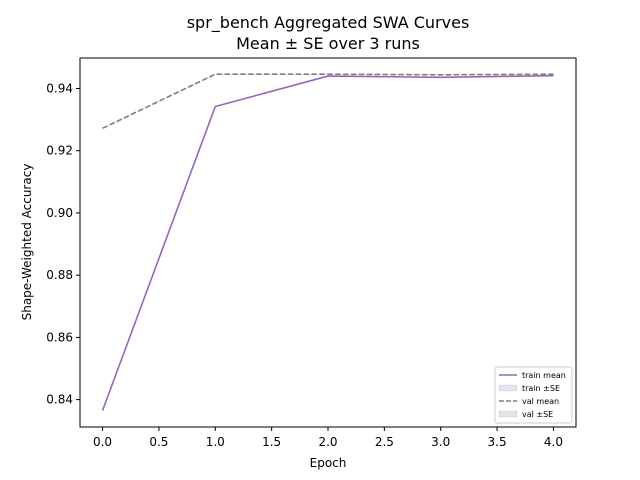 The width and height of the screenshot is (640, 480). I want to click on y-tick-label: 0.88, so click(59, 275).